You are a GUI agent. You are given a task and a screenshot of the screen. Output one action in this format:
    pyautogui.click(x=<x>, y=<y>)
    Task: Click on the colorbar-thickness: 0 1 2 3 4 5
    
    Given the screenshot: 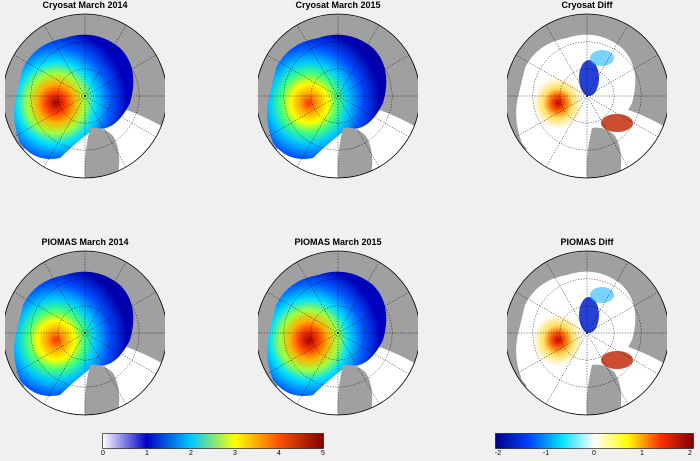 What is the action you would take?
    pyautogui.click(x=213, y=447)
    